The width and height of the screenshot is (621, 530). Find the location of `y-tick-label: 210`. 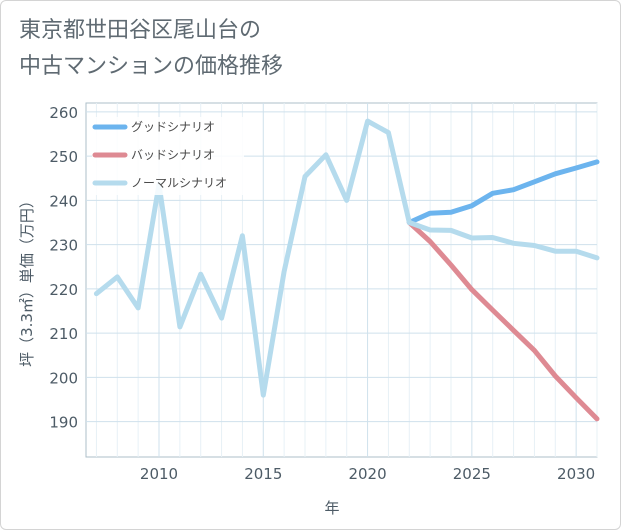

y-tick-label: 210 is located at coordinates (63, 334).